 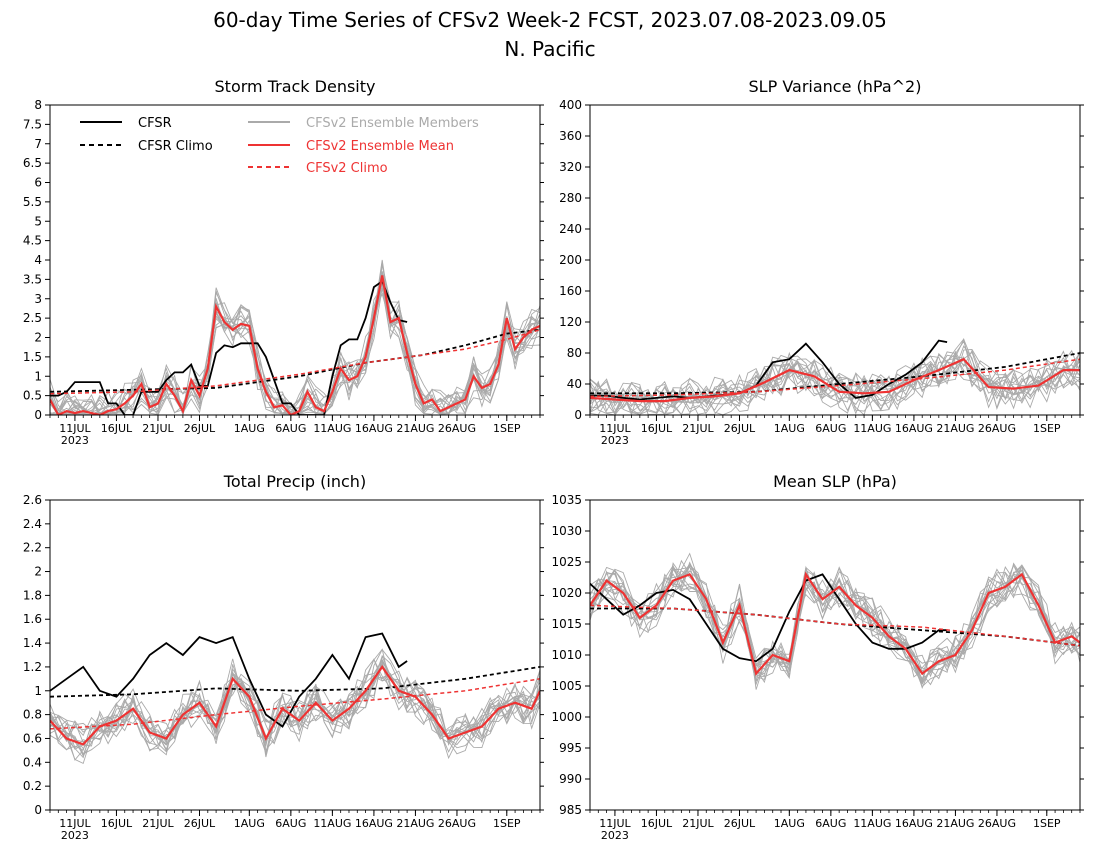 I want to click on y-tick-label: 1005, so click(x=566, y=686).